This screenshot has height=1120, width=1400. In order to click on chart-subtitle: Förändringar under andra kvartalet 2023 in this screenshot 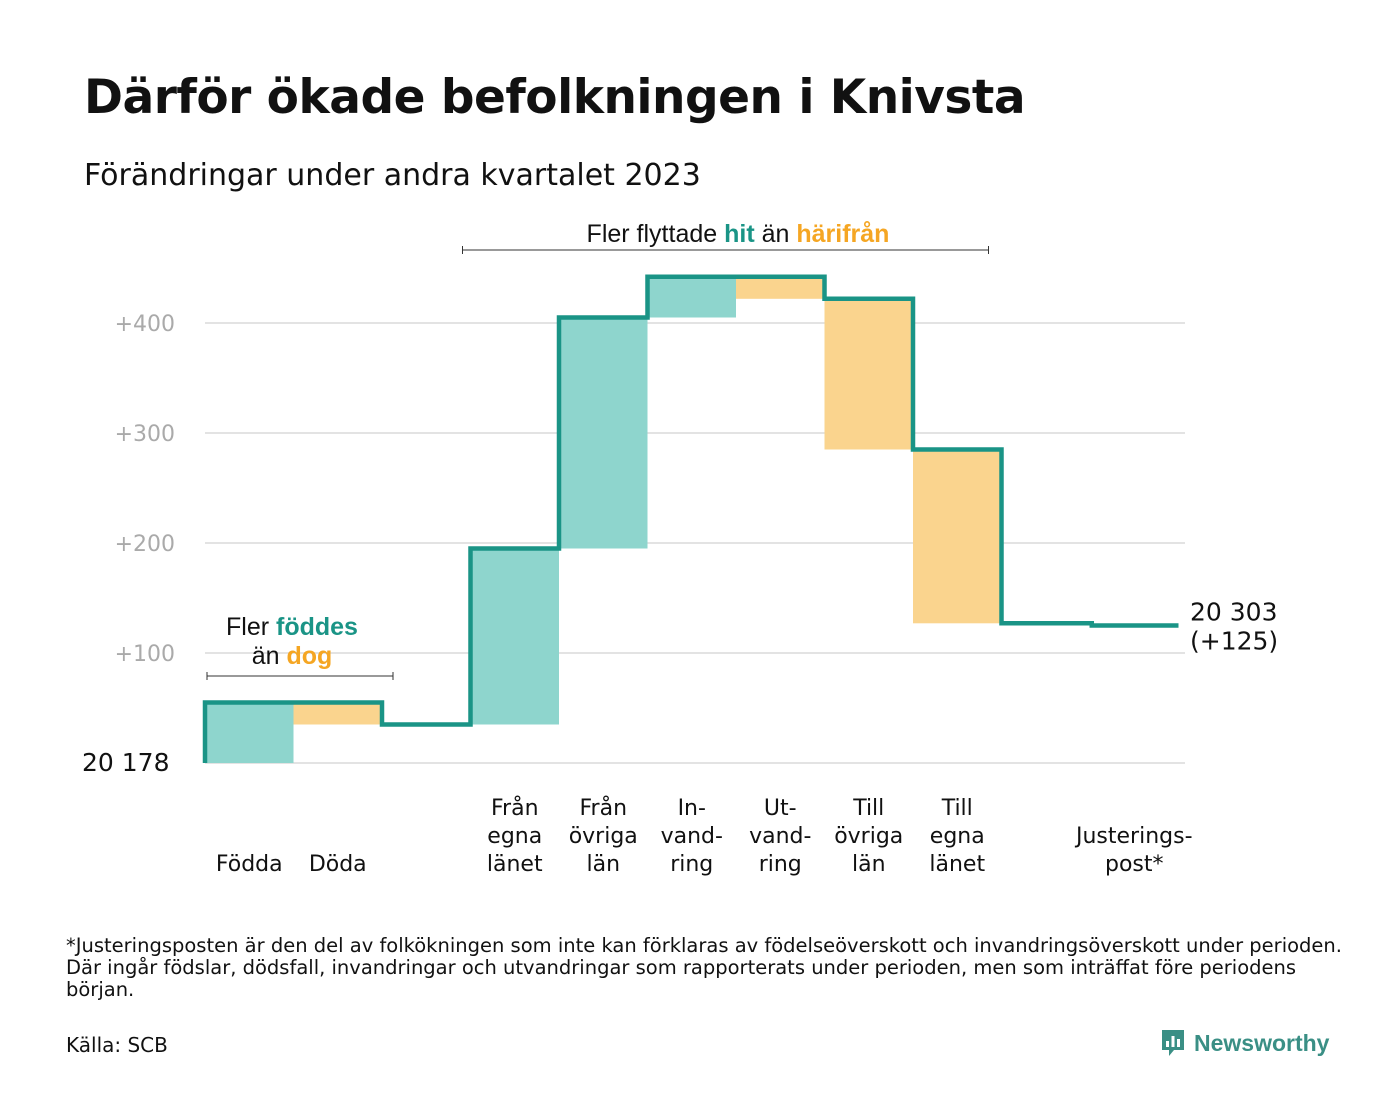, I will do `click(392, 175)`.